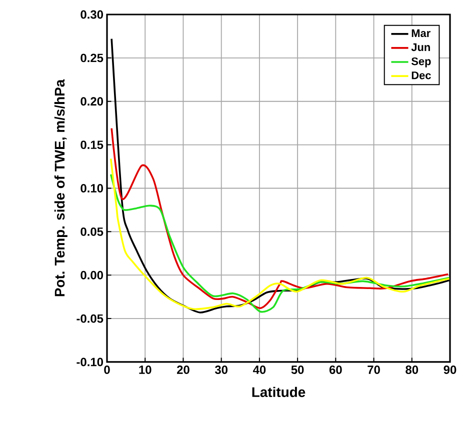 This screenshot has width=466, height=436. Describe the element at coordinates (421, 62) in the screenshot. I see `legend-label: Sep` at that location.